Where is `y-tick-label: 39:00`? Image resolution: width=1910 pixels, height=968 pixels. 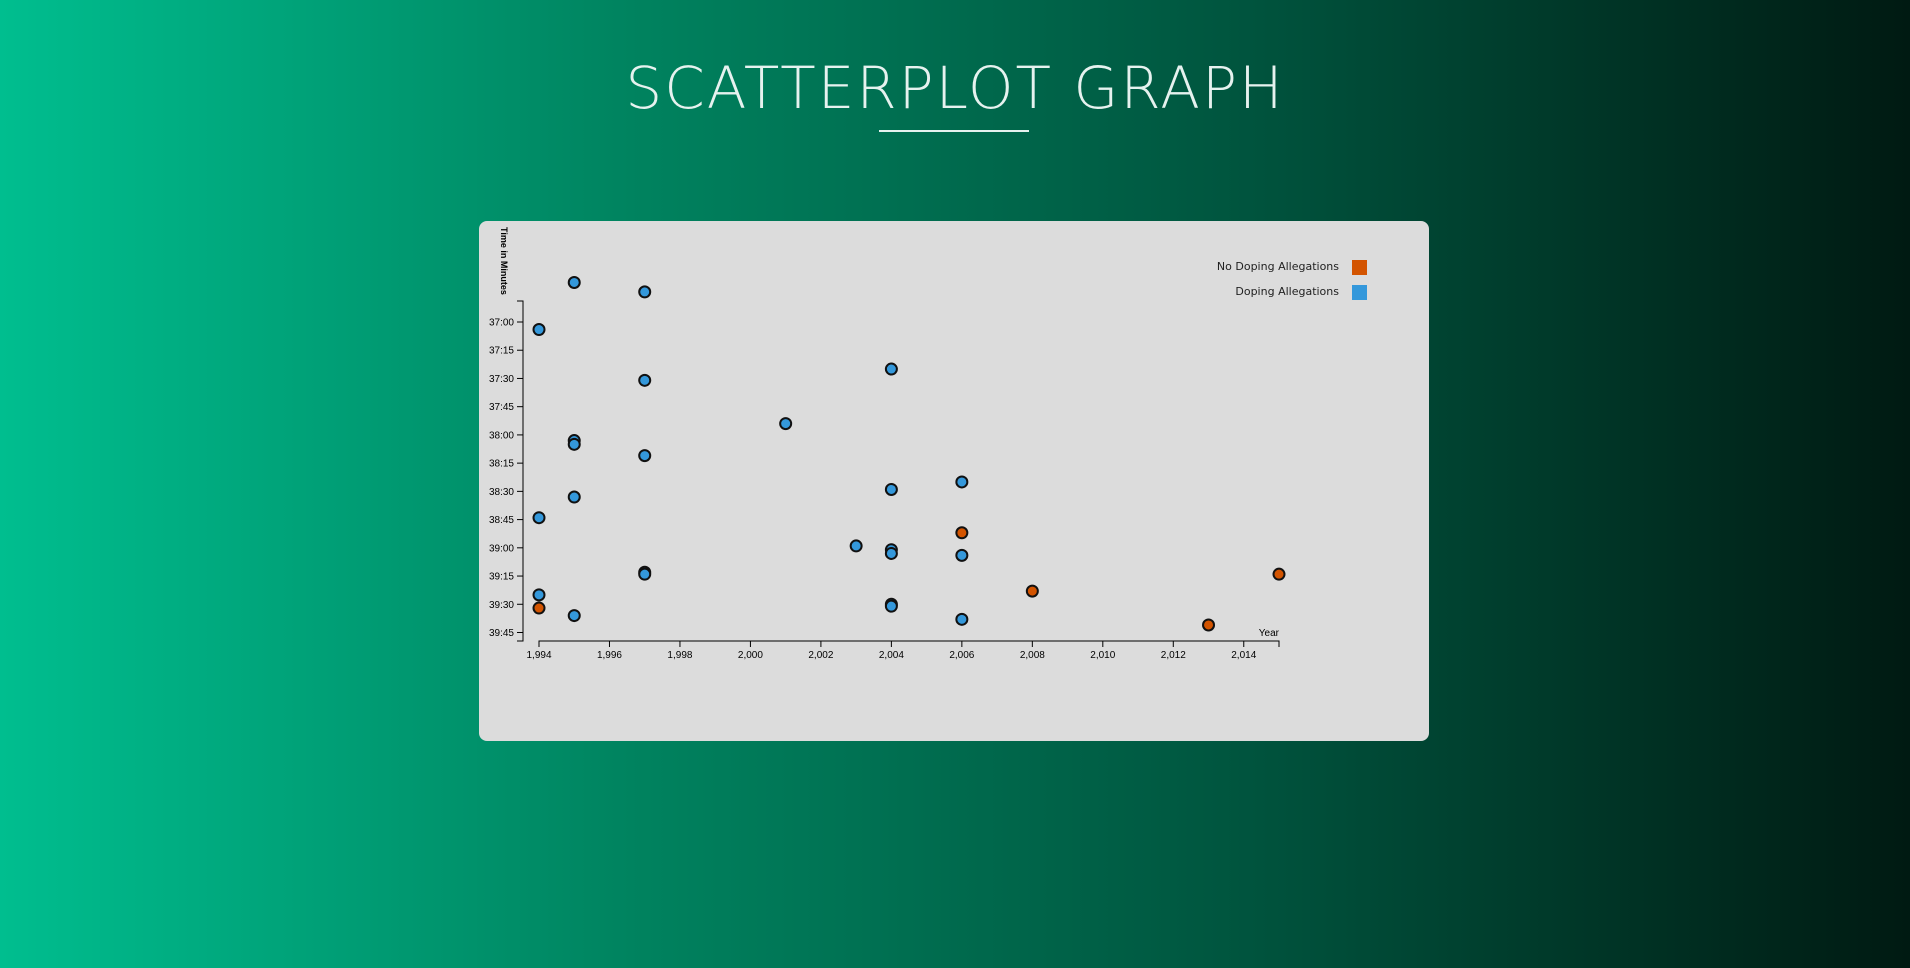
y-tick-label: 39:00 is located at coordinates (501, 548).